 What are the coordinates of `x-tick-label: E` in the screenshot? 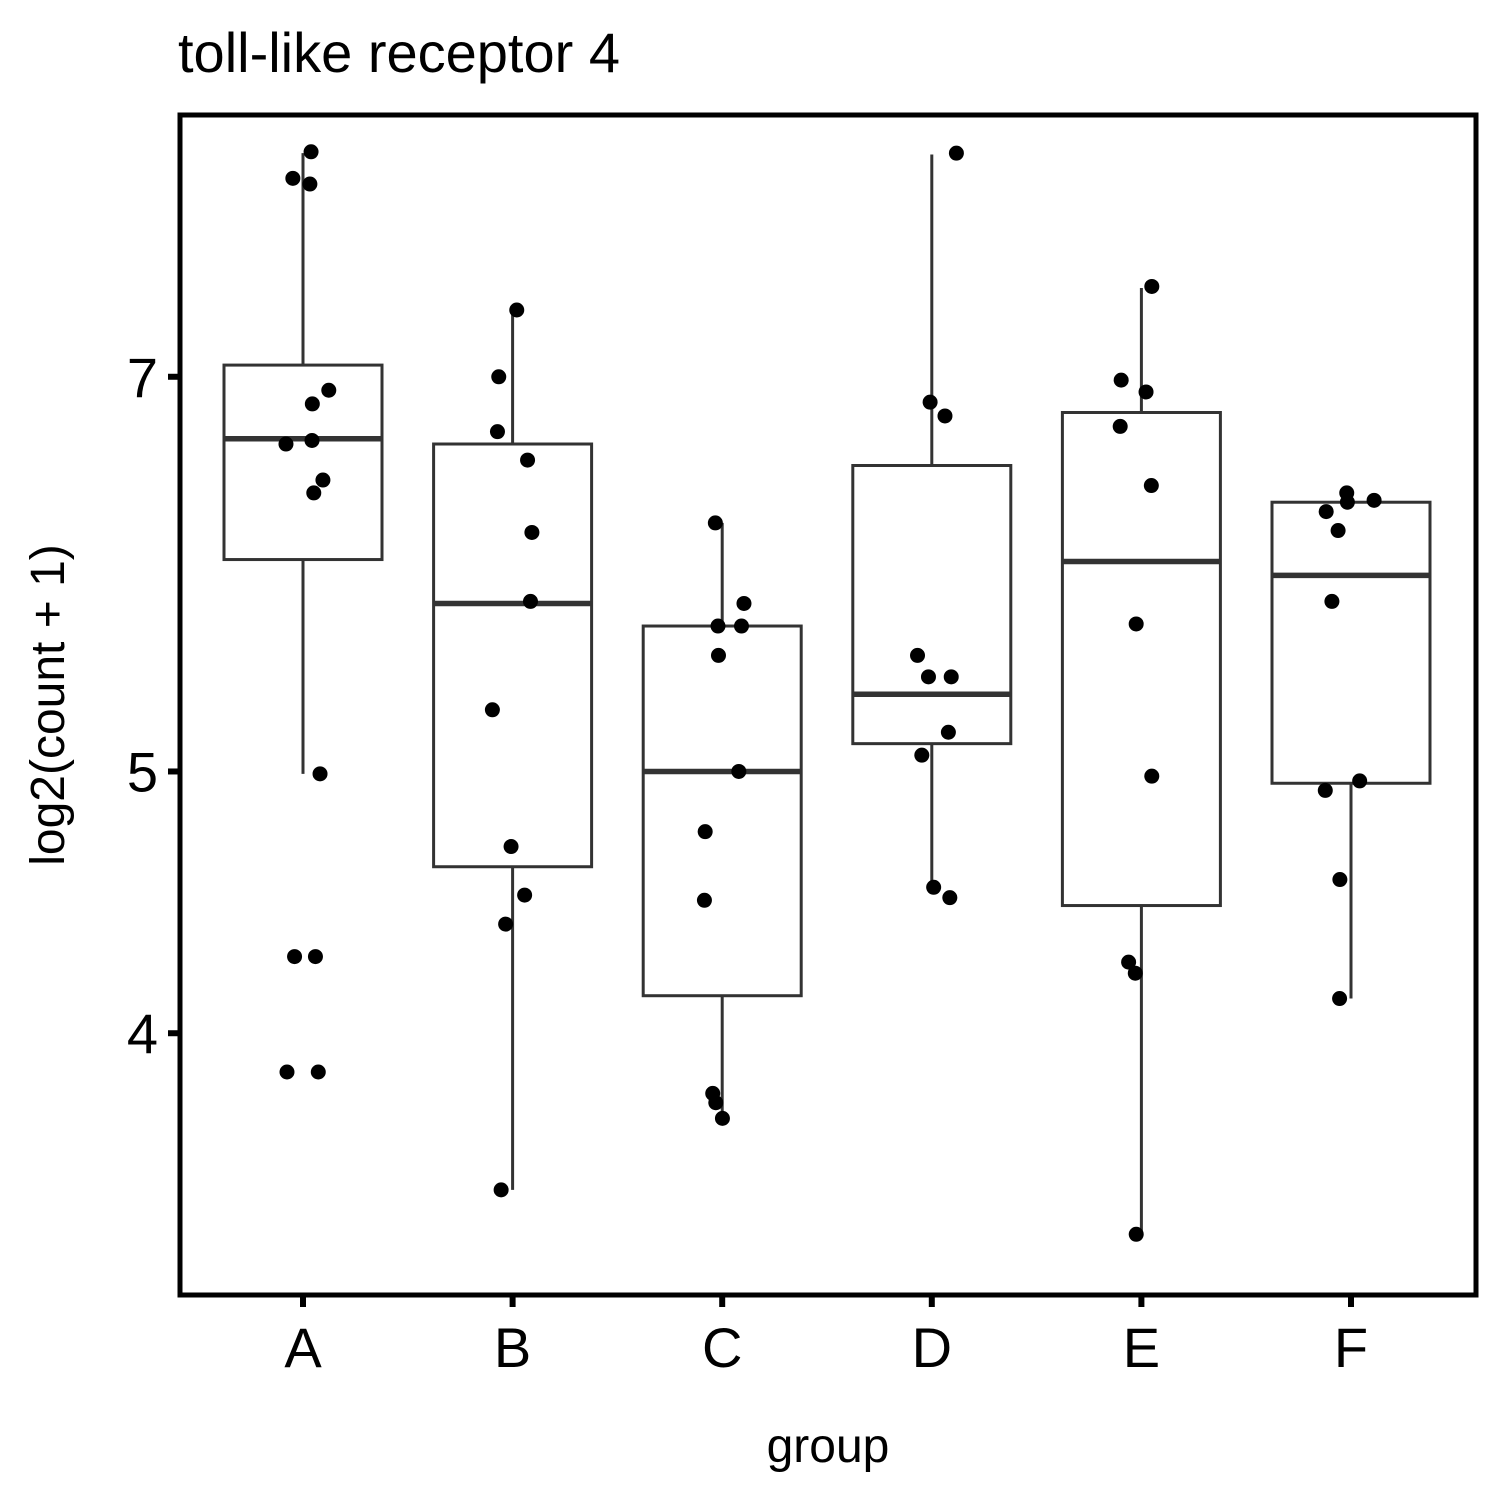 It's located at (1141, 1347).